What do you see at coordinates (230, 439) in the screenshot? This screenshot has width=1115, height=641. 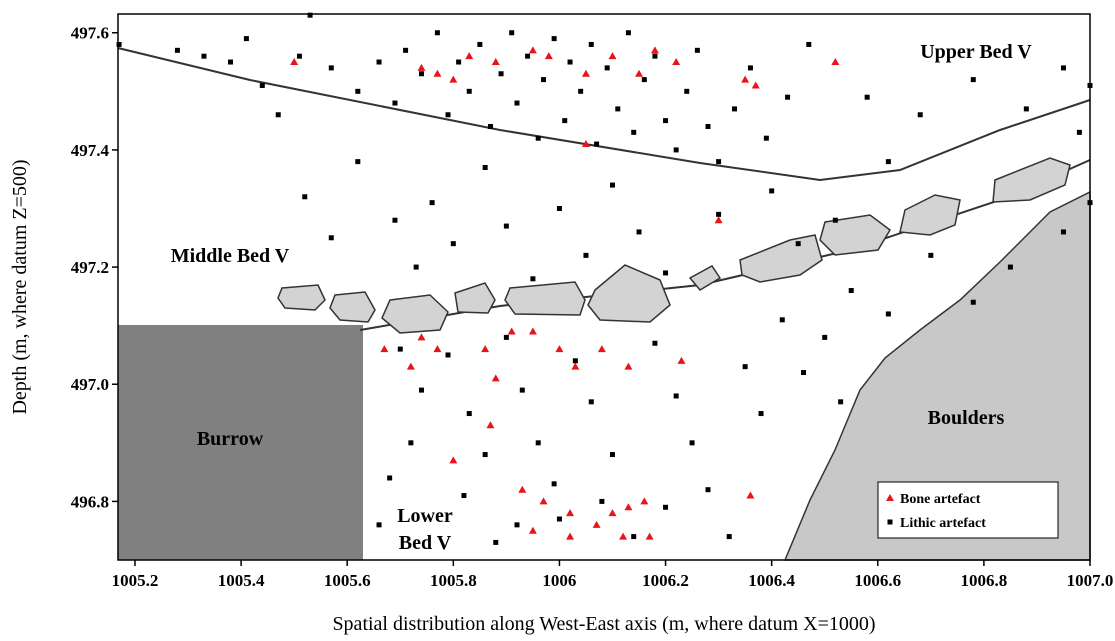 I see `annotation: Burrow` at bounding box center [230, 439].